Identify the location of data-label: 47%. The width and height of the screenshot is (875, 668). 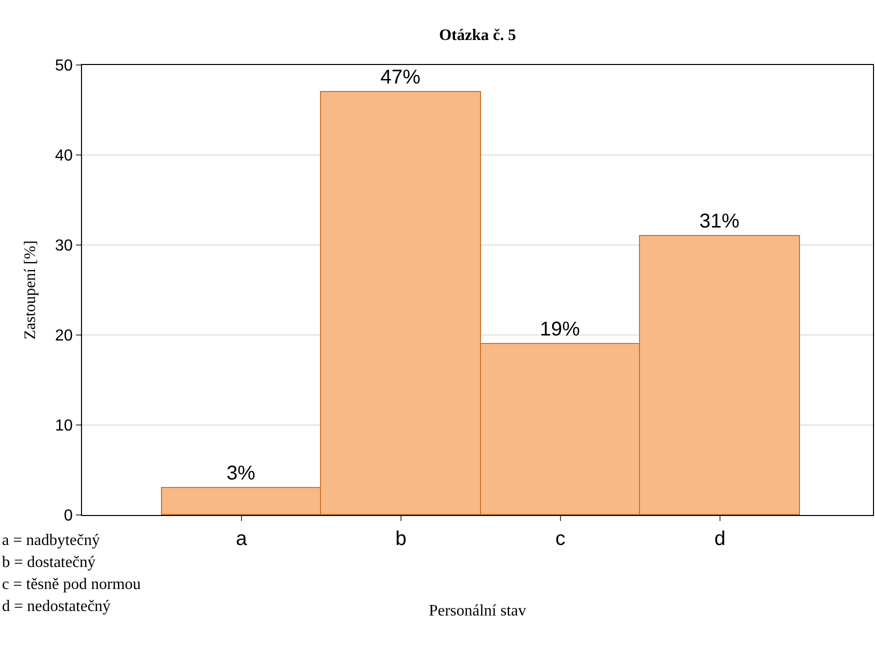
(400, 77).